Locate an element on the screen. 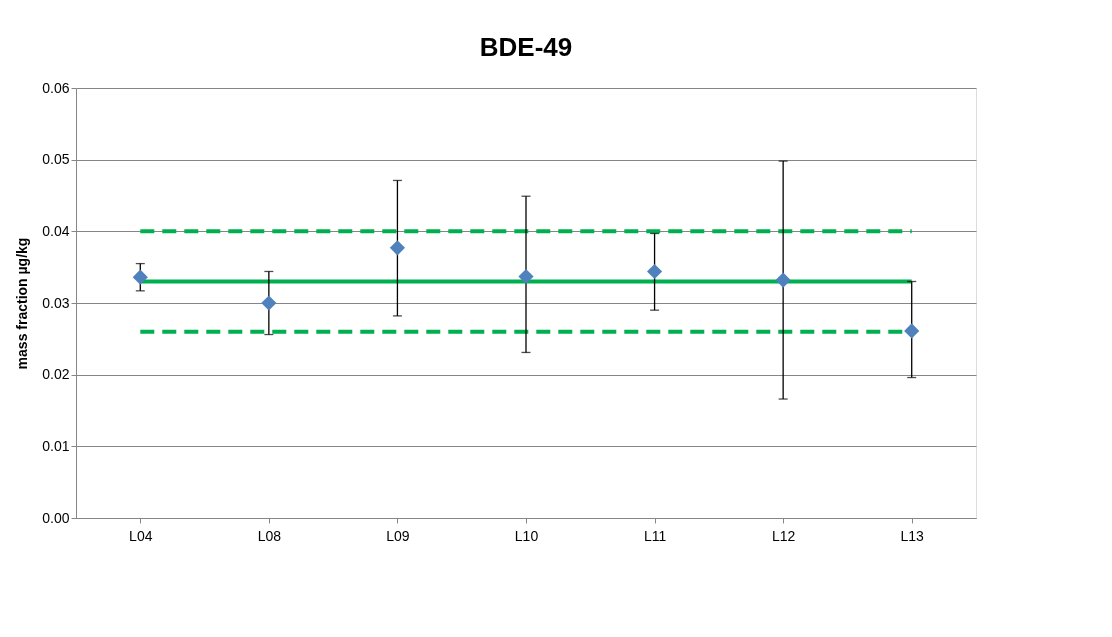 Image resolution: width=1112 pixels, height=637 pixels. x-tick-label: L08 is located at coordinates (269, 535).